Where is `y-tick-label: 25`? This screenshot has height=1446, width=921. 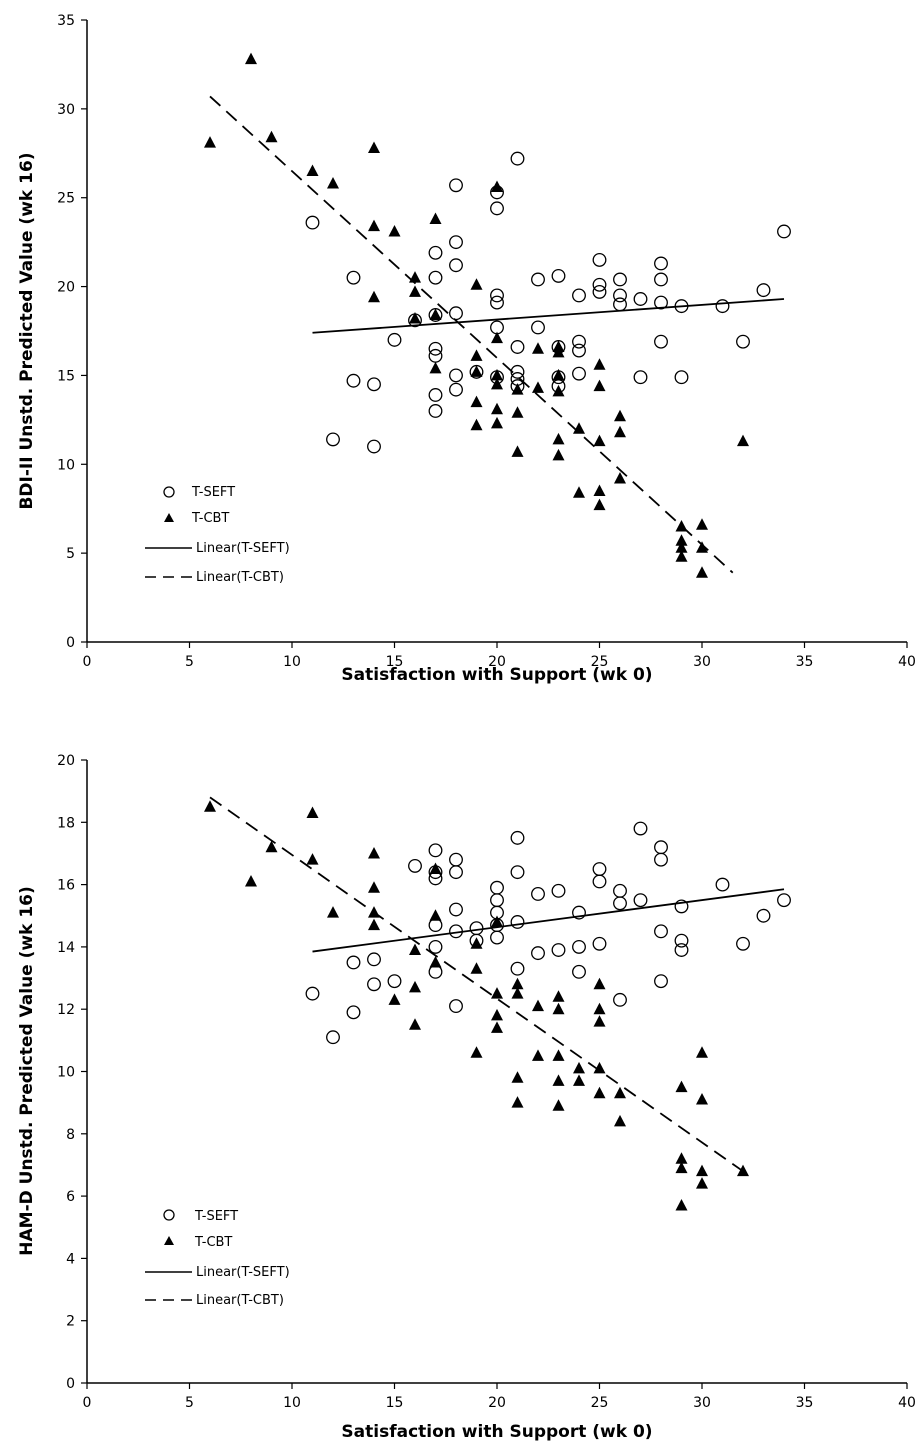
y-tick-label: 25 is located at coordinates (66, 199).